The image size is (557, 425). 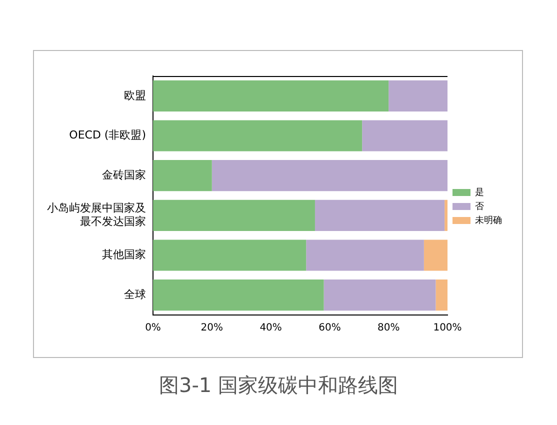 I want to click on legend-label: 否, so click(x=479, y=207).